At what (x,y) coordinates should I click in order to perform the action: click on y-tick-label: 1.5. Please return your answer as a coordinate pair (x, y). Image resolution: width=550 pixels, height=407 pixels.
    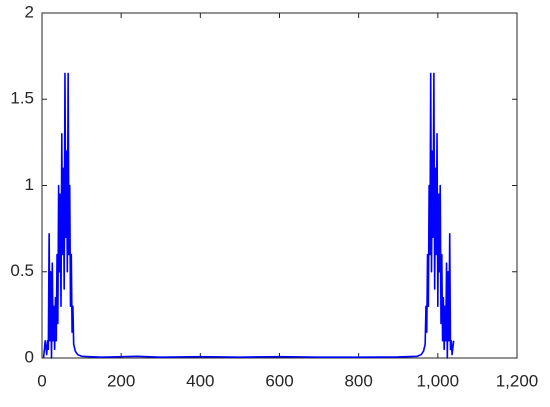
    Looking at the image, I should click on (22, 98).